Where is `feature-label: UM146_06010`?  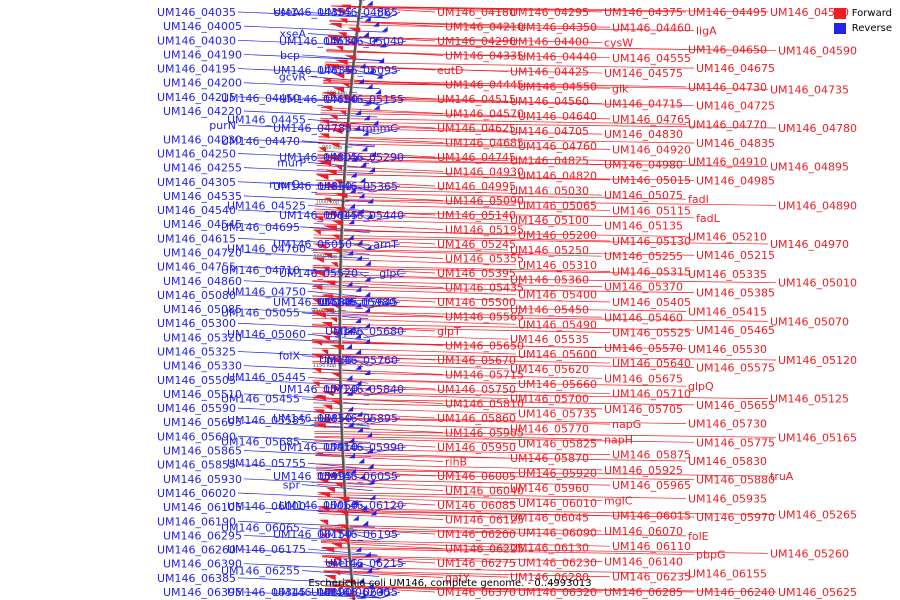
feature-label: UM146_06010 is located at coordinates (557, 503).